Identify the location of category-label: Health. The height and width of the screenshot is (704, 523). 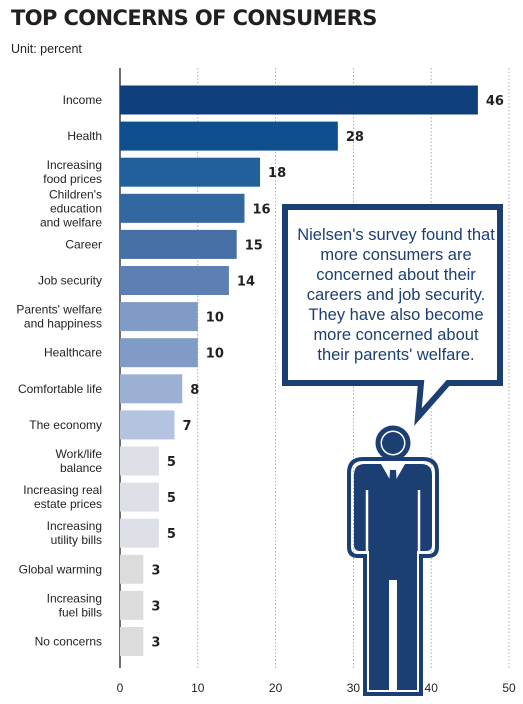
(84, 136).